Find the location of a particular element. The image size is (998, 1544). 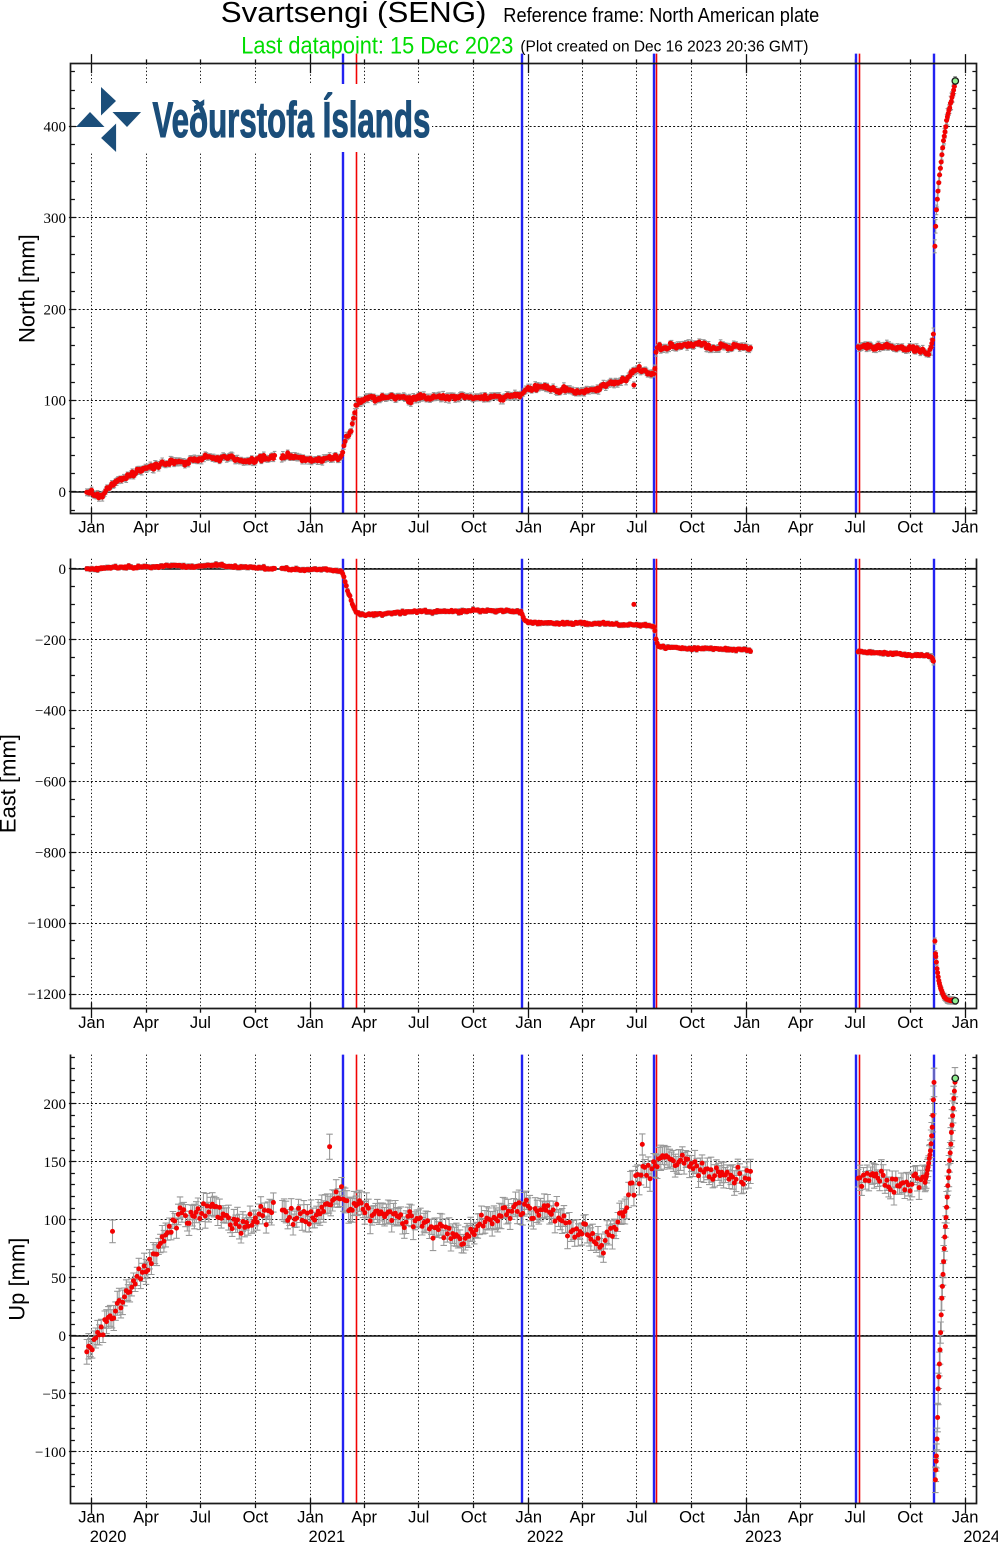

svg-text: −100 is located at coordinates (50, 1453).